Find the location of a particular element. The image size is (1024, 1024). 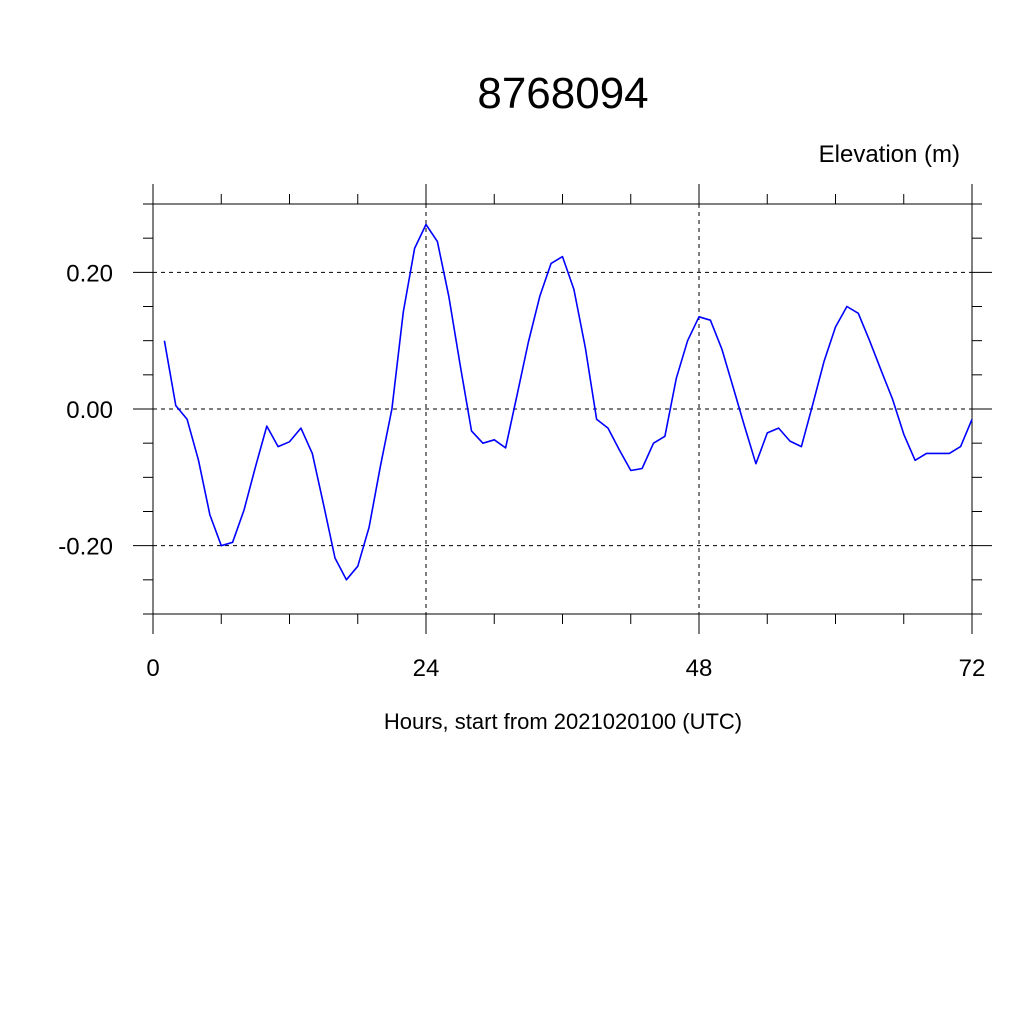

x-axis-label: Hours, start from 2021020100 (UTC) is located at coordinates (563, 721).